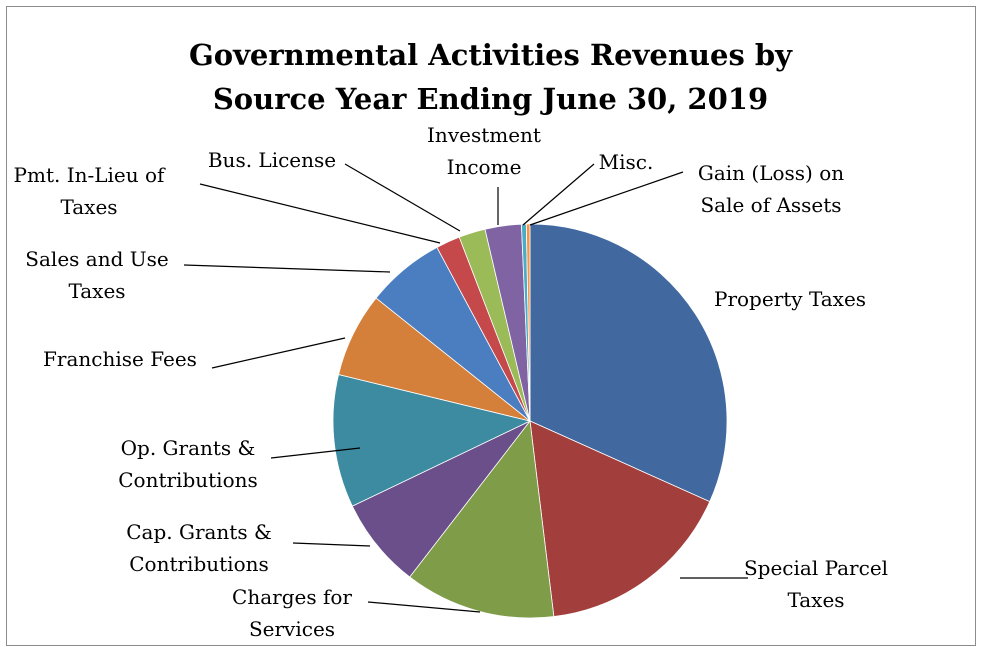 Image resolution: width=981 pixels, height=647 pixels. Describe the element at coordinates (199, 548) in the screenshot. I see `data-label-cap-grants-contributions: Cap. Grants & Contributions` at that location.